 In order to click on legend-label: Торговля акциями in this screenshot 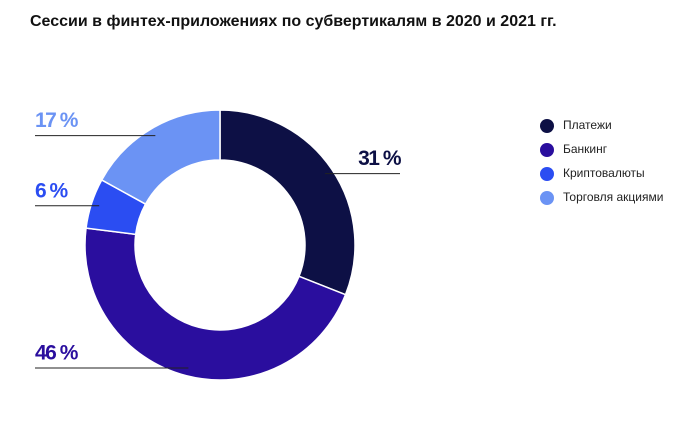, I will do `click(613, 197)`.